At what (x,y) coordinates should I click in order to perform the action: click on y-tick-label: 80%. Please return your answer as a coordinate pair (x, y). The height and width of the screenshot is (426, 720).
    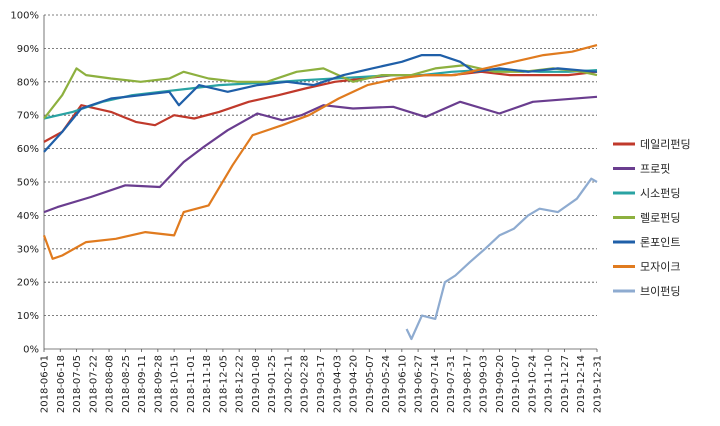
    Looking at the image, I should click on (28, 82).